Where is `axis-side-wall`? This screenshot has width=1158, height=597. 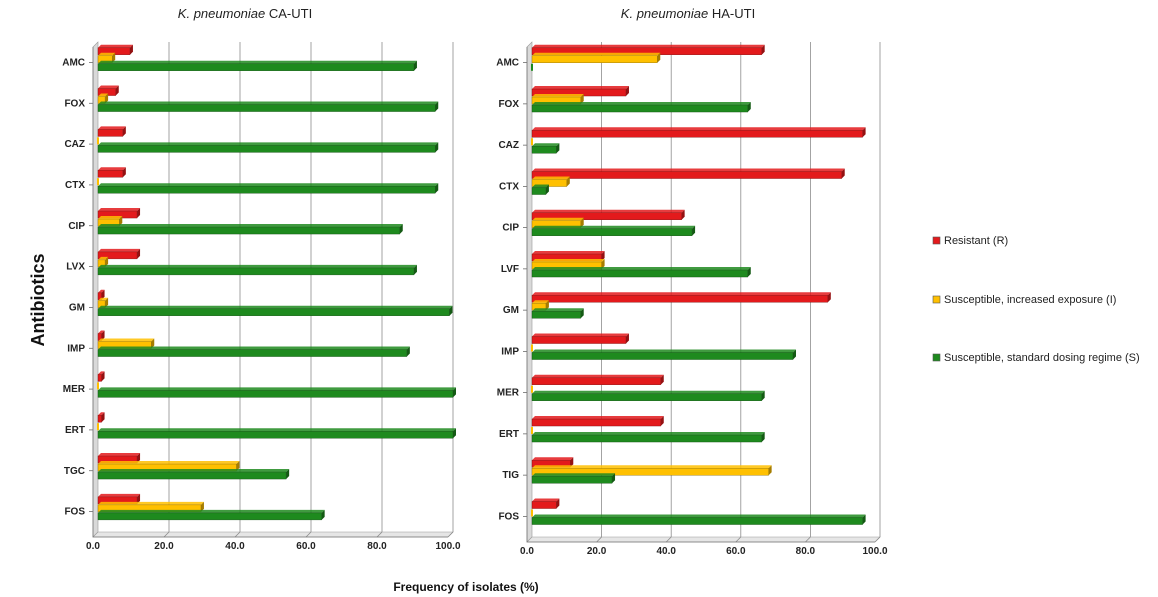
axis-side-wall is located at coordinates (529, 292).